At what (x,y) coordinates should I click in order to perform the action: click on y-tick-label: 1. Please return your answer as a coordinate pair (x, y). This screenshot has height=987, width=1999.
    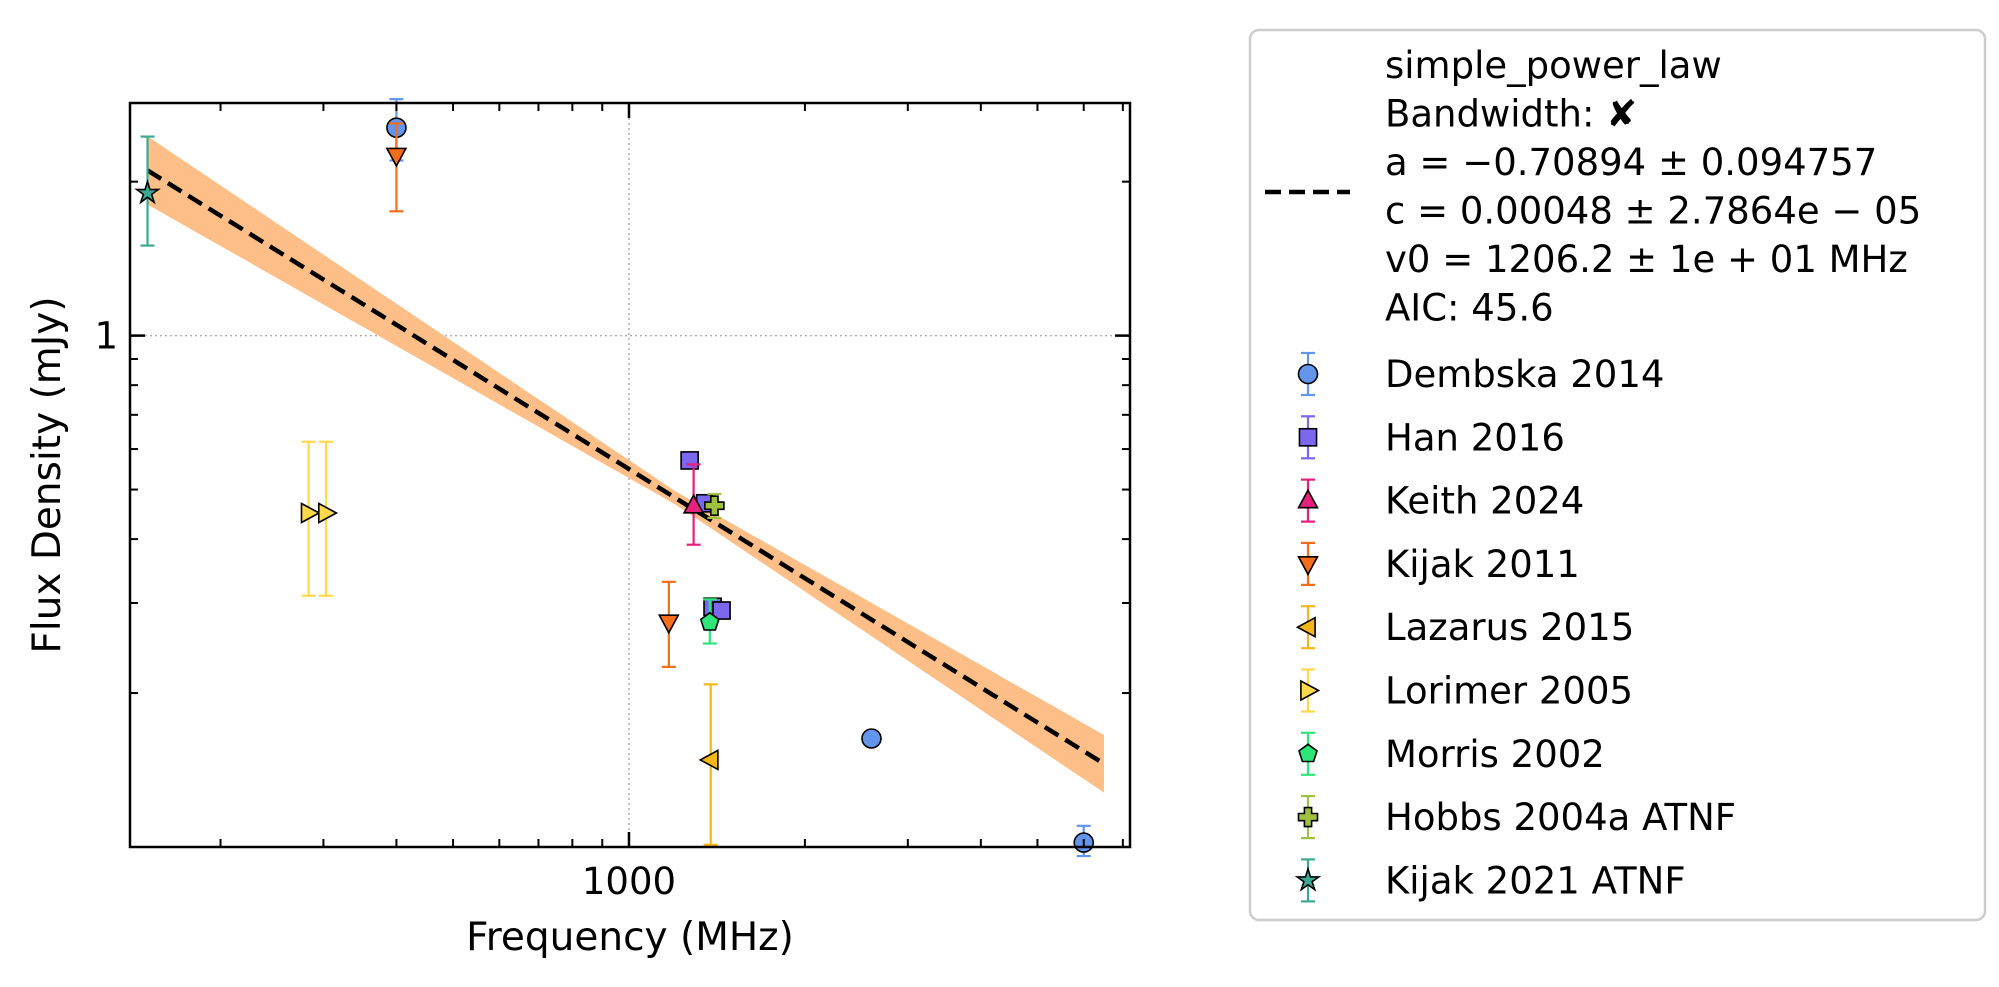
    Looking at the image, I should click on (106, 336).